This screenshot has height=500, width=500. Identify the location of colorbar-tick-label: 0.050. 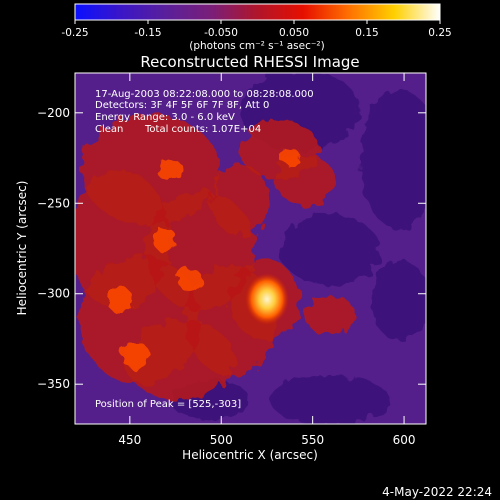
(294, 33).